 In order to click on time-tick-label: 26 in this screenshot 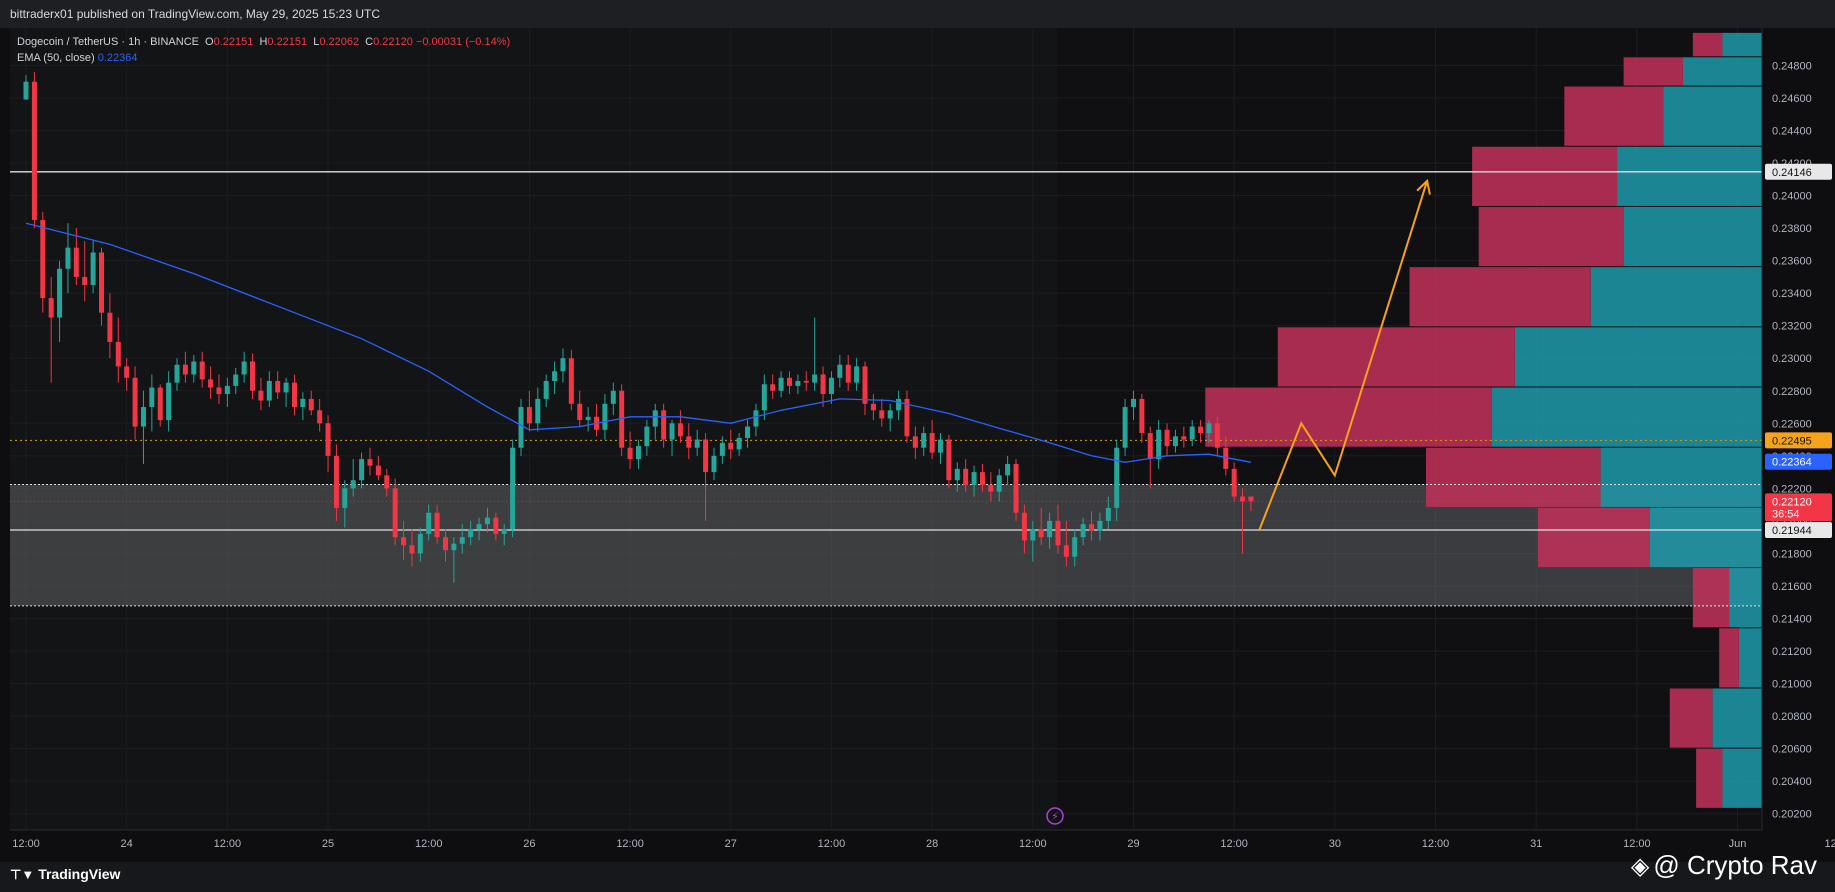, I will do `click(529, 844)`.